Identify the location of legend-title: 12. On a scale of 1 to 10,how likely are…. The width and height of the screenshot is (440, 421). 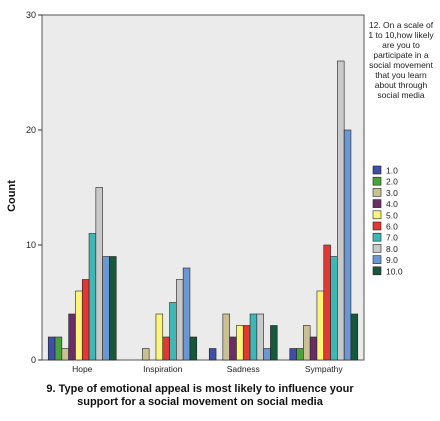
(401, 60).